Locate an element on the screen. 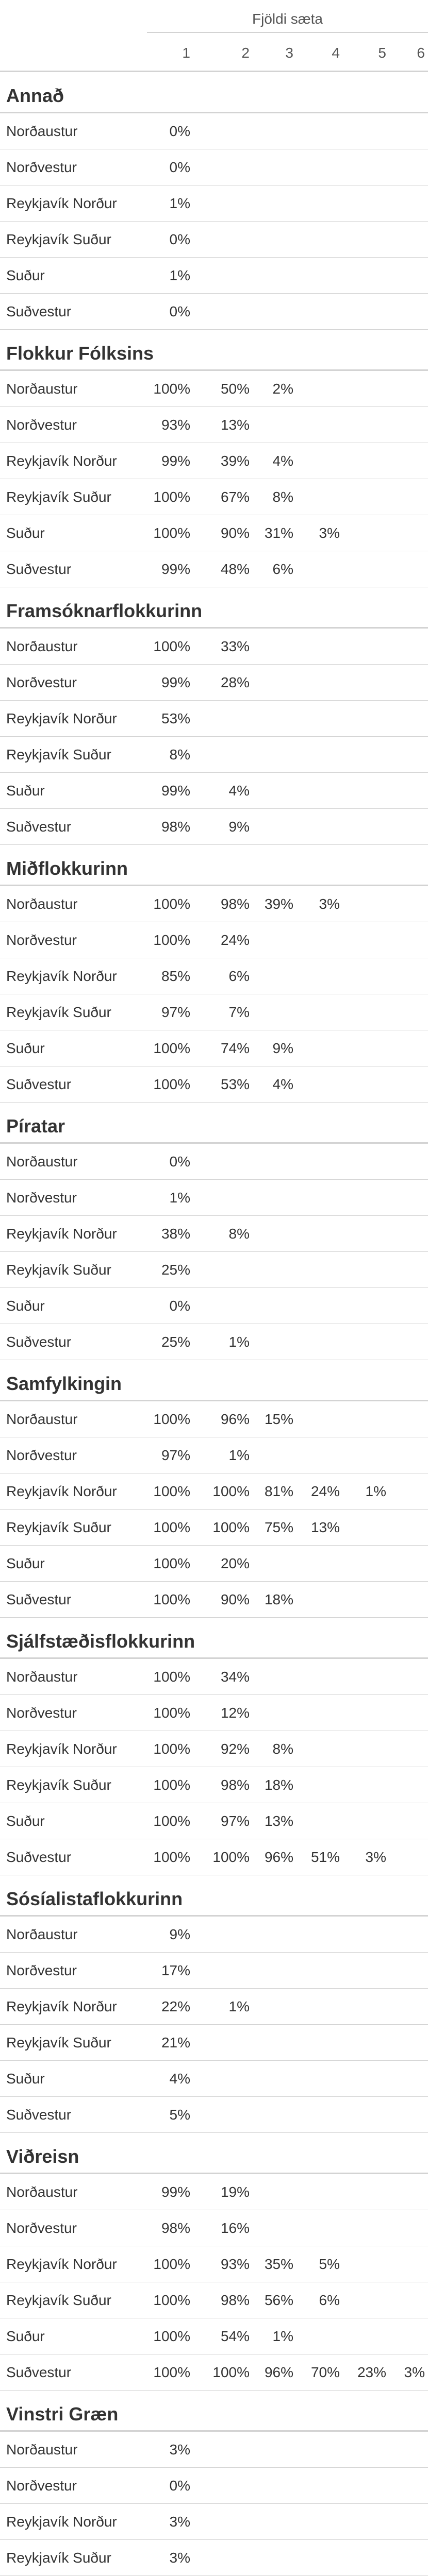 The image size is (428, 2576). table-row: Suðvestur 100% 53% 4% is located at coordinates (214, 1084).